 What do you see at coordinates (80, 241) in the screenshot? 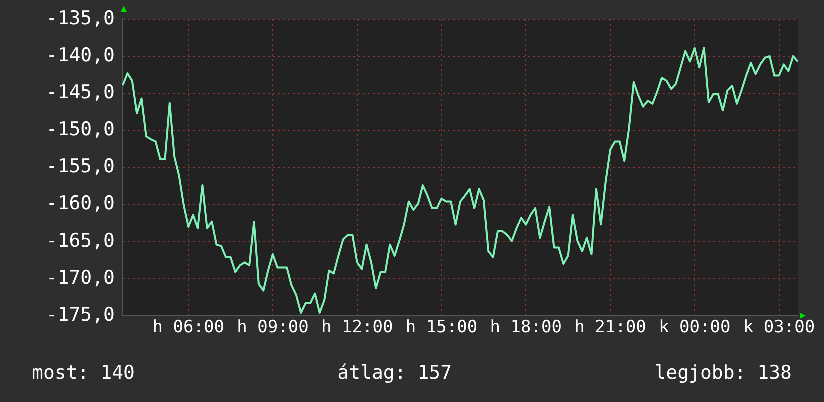
I see `y-tick-label: -165,0` at bounding box center [80, 241].